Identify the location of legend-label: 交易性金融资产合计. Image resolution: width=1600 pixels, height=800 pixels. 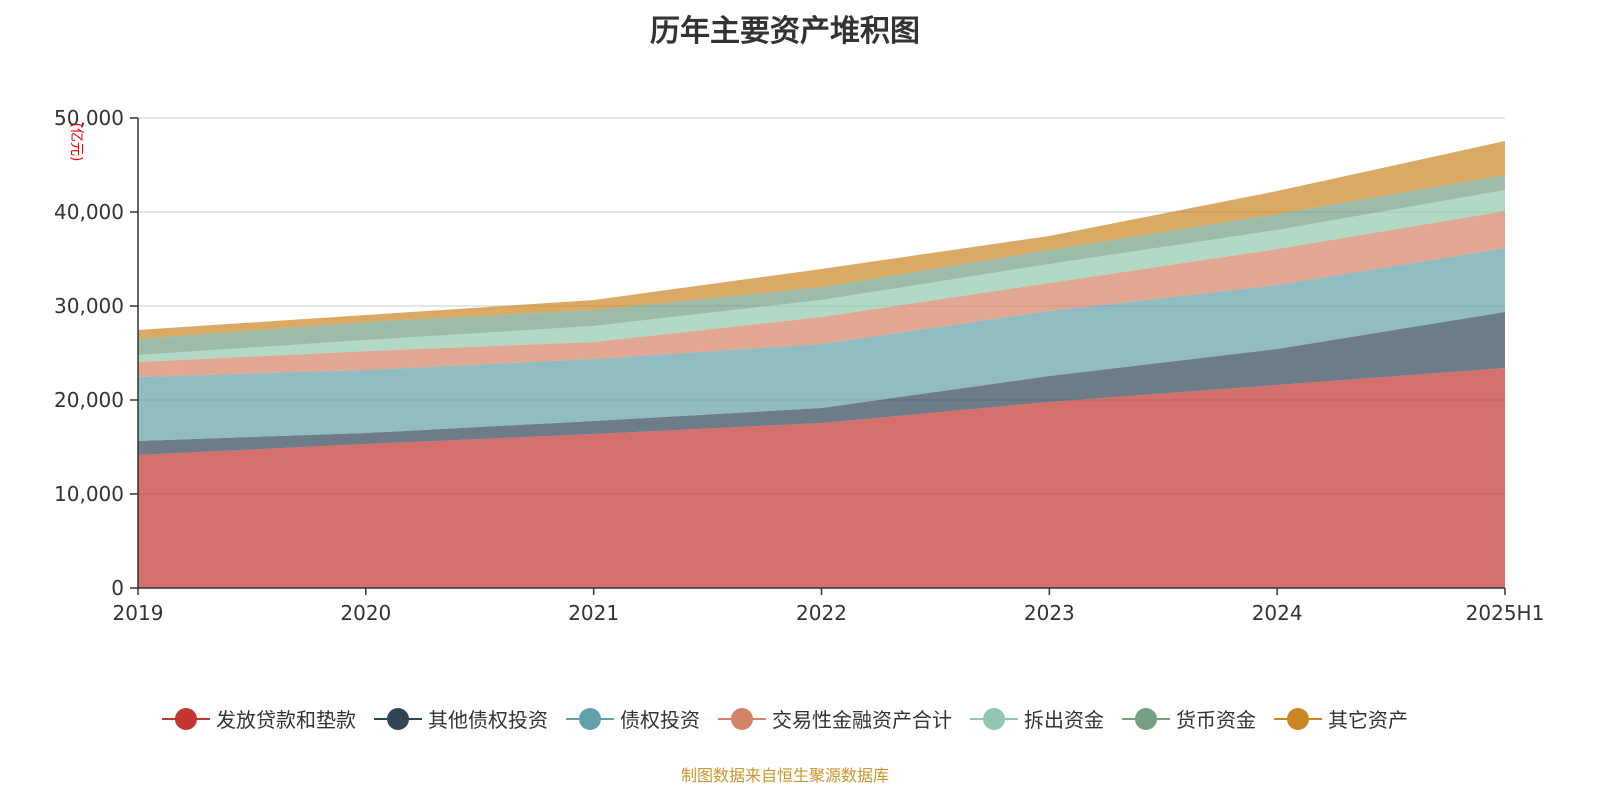
(862, 720).